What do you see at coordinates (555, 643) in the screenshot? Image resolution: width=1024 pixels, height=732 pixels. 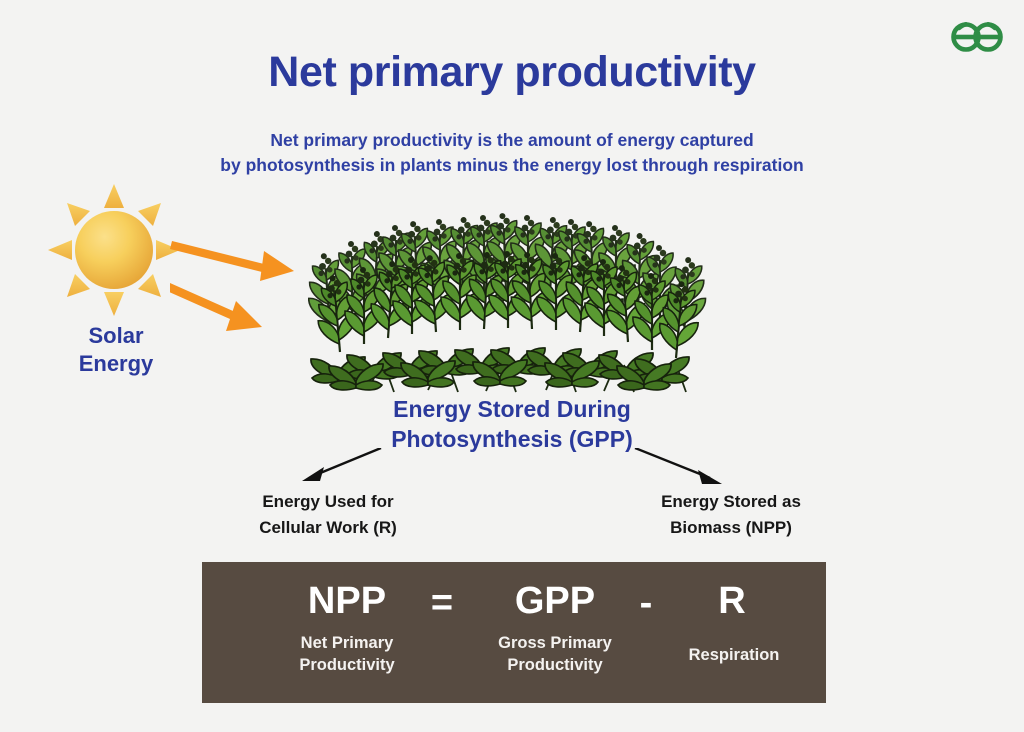 I see `gpp-expansion-line-1: Gross Primary` at bounding box center [555, 643].